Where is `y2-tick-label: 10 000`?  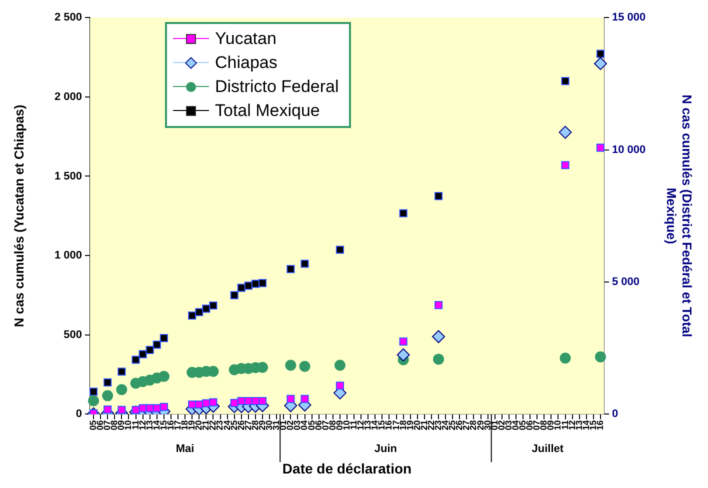 y2-tick-label: 10 000 is located at coordinates (629, 150).